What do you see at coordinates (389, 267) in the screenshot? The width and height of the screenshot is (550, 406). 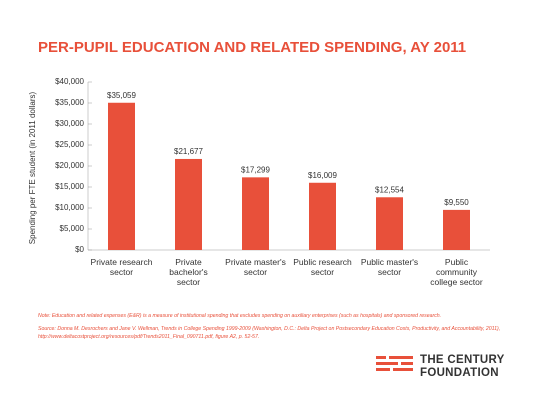 I see `x-tick-label: Public master's sector` at bounding box center [389, 267].